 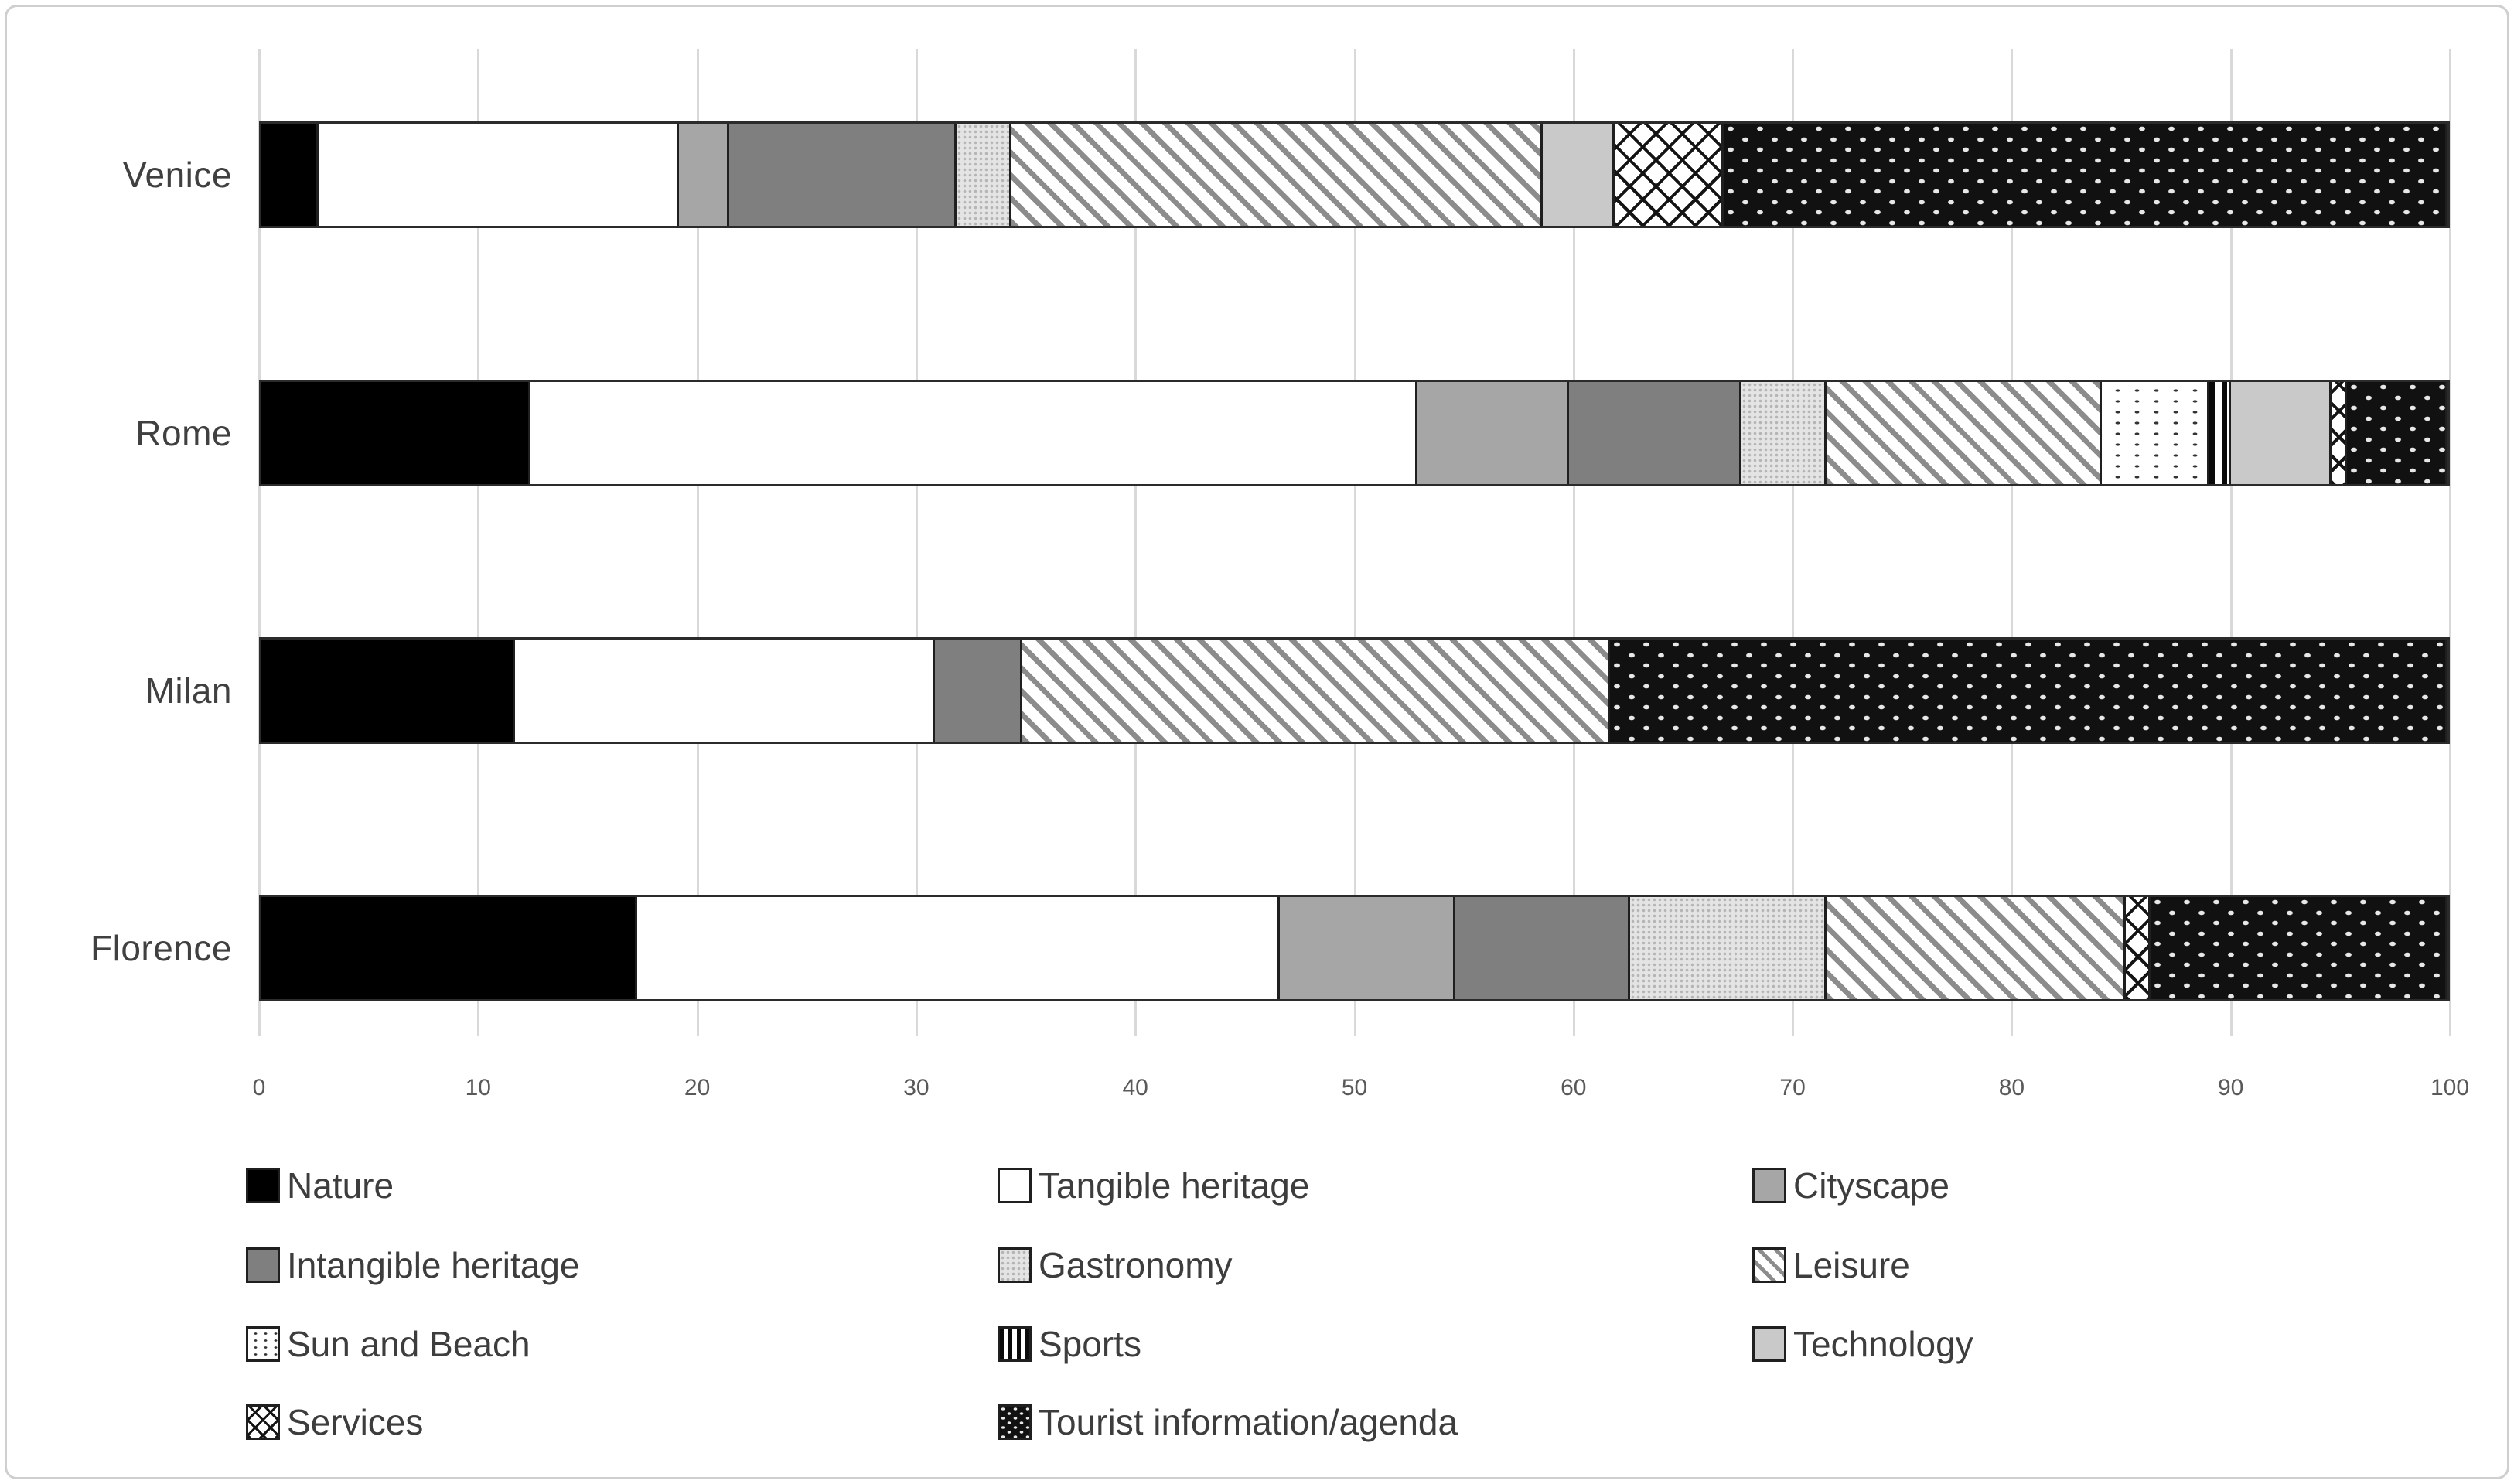 I want to click on legend-item-sun-and-beach: Sun and Beach, so click(x=388, y=1344).